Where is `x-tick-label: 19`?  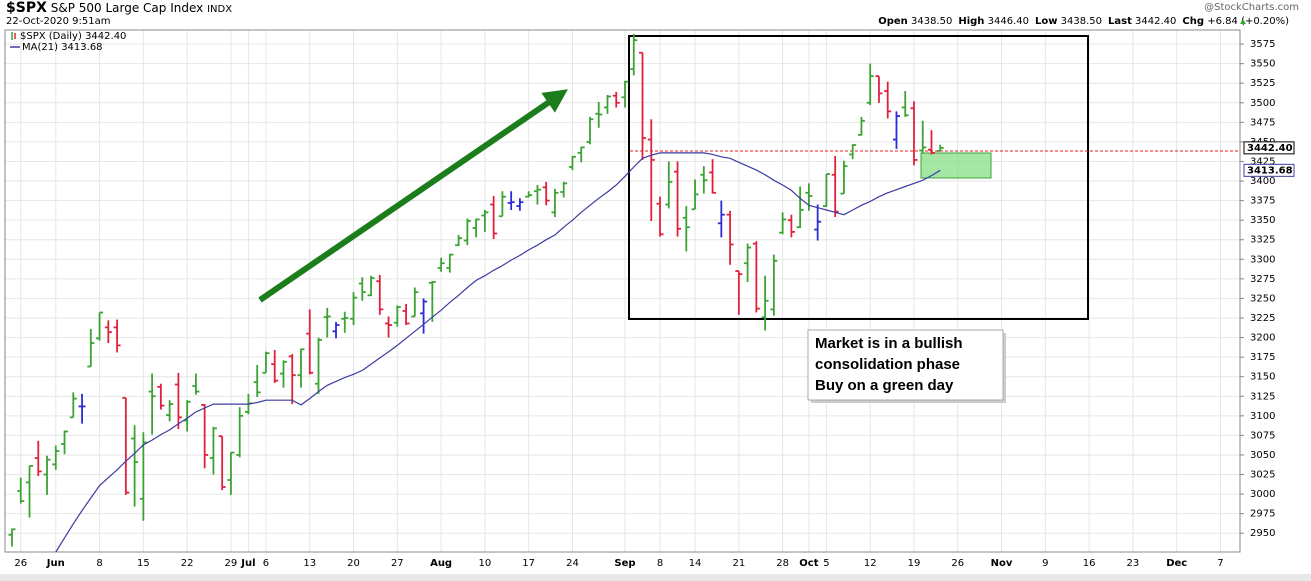
x-tick-label: 19 is located at coordinates (914, 563).